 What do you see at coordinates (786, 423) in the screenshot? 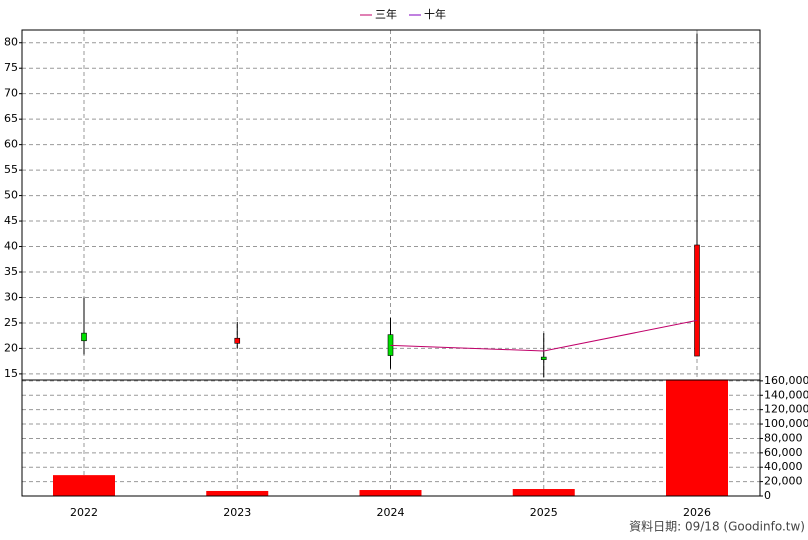
I see `y2-tick-label: 100,000` at bounding box center [786, 423].